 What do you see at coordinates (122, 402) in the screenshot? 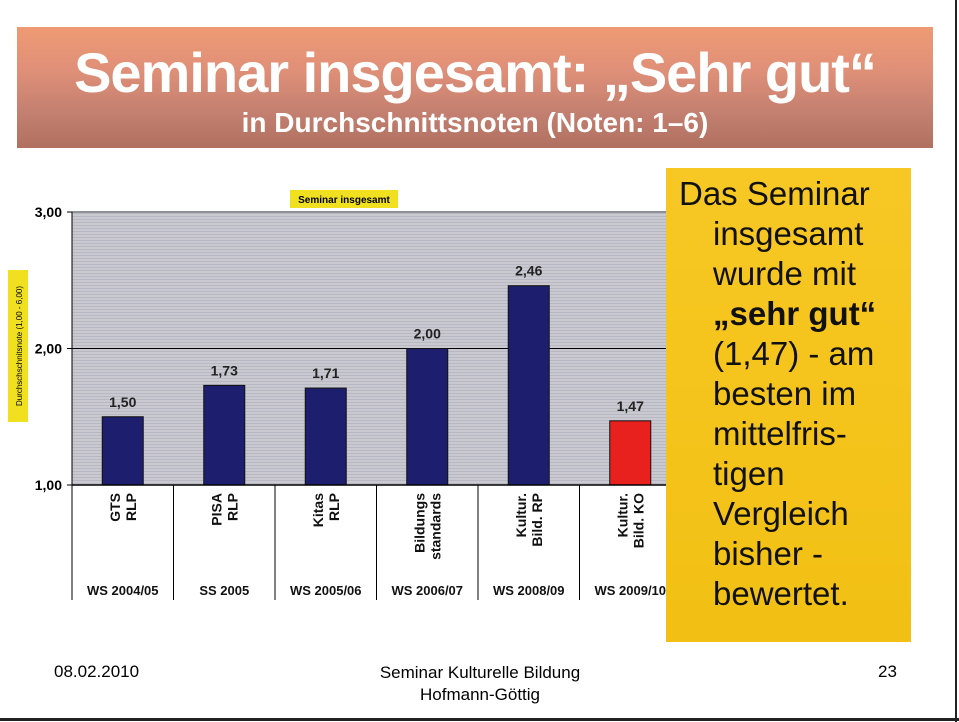
I see `bar-value-label: 1,50` at bounding box center [122, 402].